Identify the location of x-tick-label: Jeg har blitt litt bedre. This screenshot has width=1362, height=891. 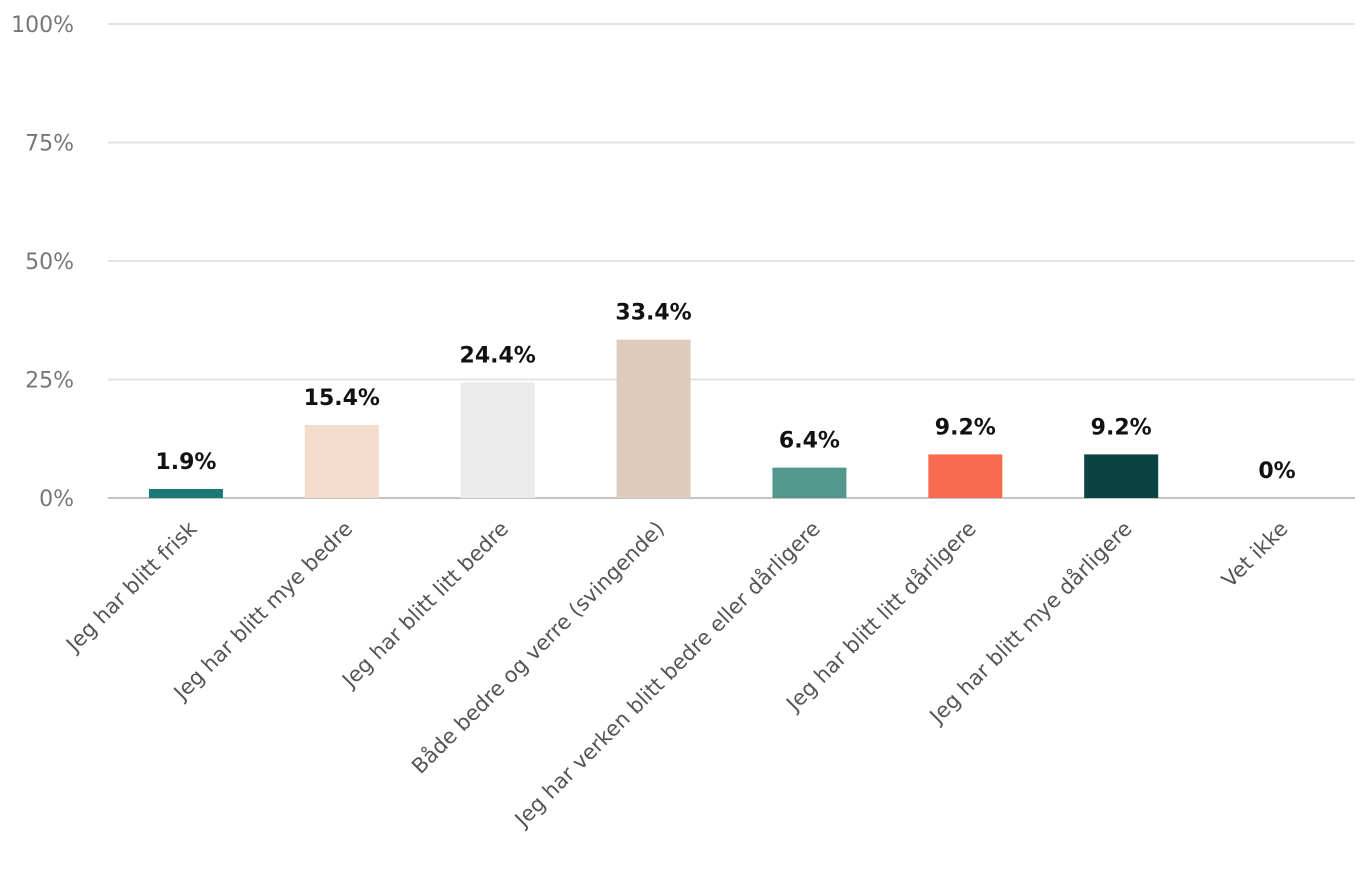
(424, 605).